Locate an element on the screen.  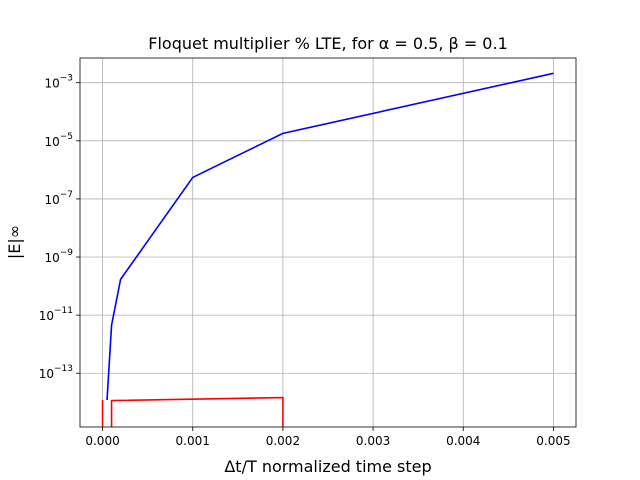
y-tick-label: 10⁻⁷ is located at coordinates (58, 198).